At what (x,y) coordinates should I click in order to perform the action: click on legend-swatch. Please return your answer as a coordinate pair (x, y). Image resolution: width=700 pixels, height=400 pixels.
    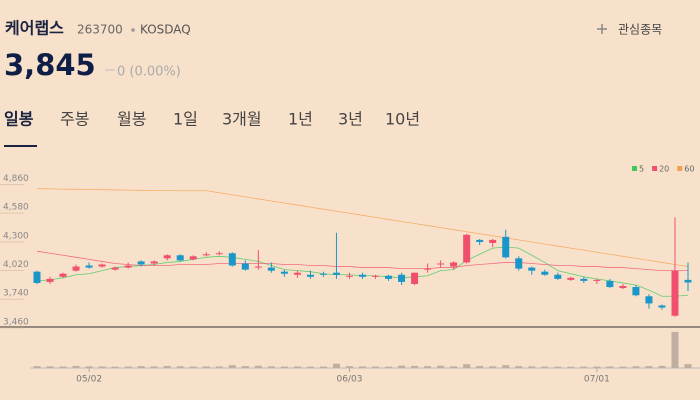
    Looking at the image, I should click on (655, 168).